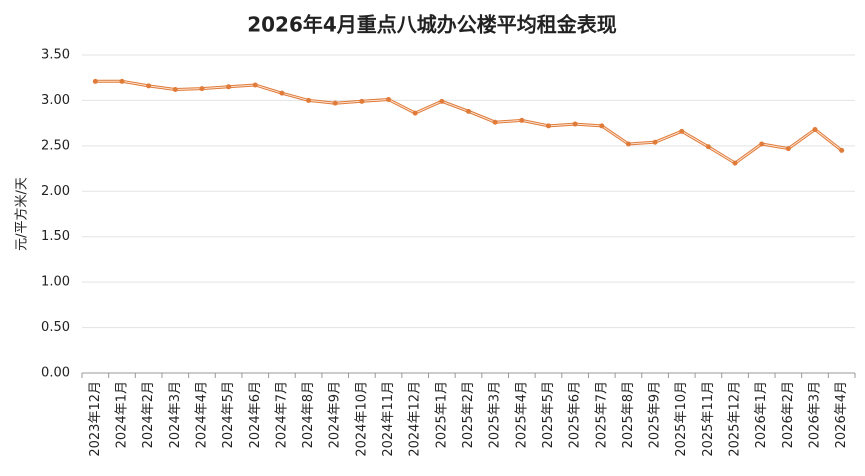 The image size is (865, 476). Describe the element at coordinates (601, 414) in the screenshot. I see `x-tick-label: 2025年7月` at that location.